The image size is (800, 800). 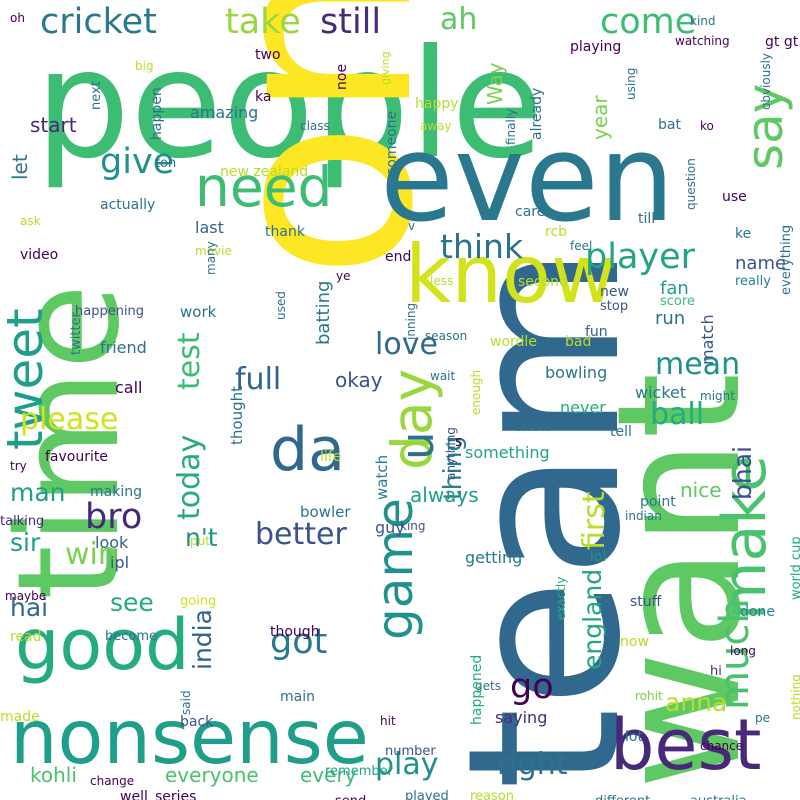 What do you see at coordinates (427, 794) in the screenshot?
I see `word-played: played` at bounding box center [427, 794].